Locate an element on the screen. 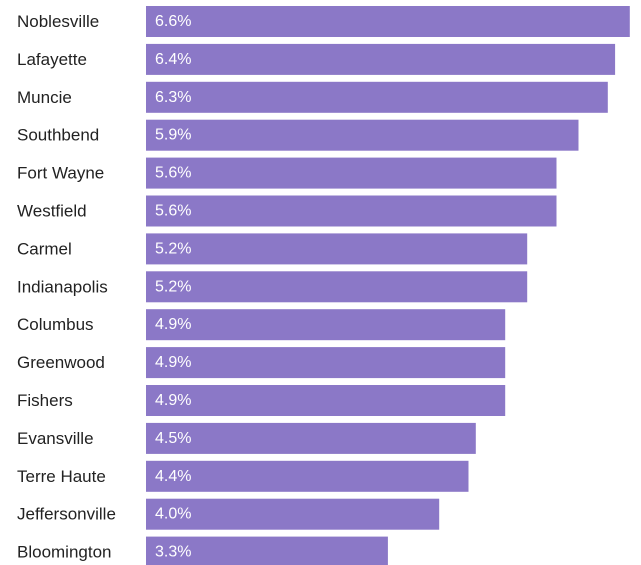  bar-bloomington is located at coordinates (267, 550).